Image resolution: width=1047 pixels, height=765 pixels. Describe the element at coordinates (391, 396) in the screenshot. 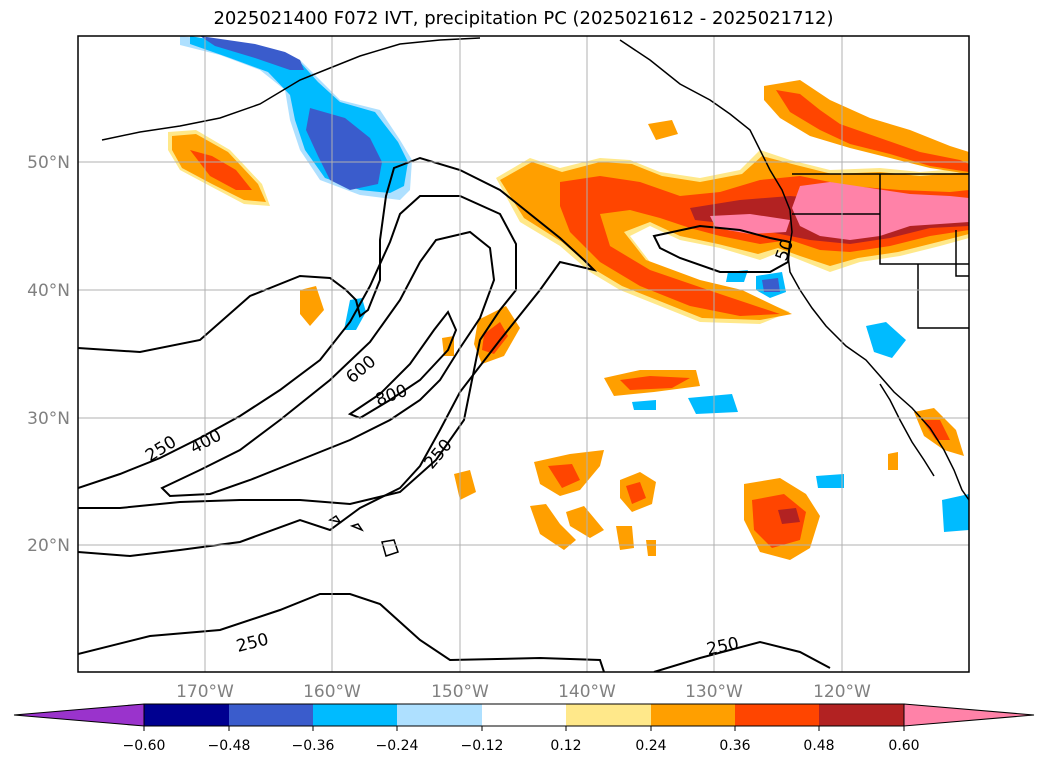

I see `contour-label: 800` at that location.